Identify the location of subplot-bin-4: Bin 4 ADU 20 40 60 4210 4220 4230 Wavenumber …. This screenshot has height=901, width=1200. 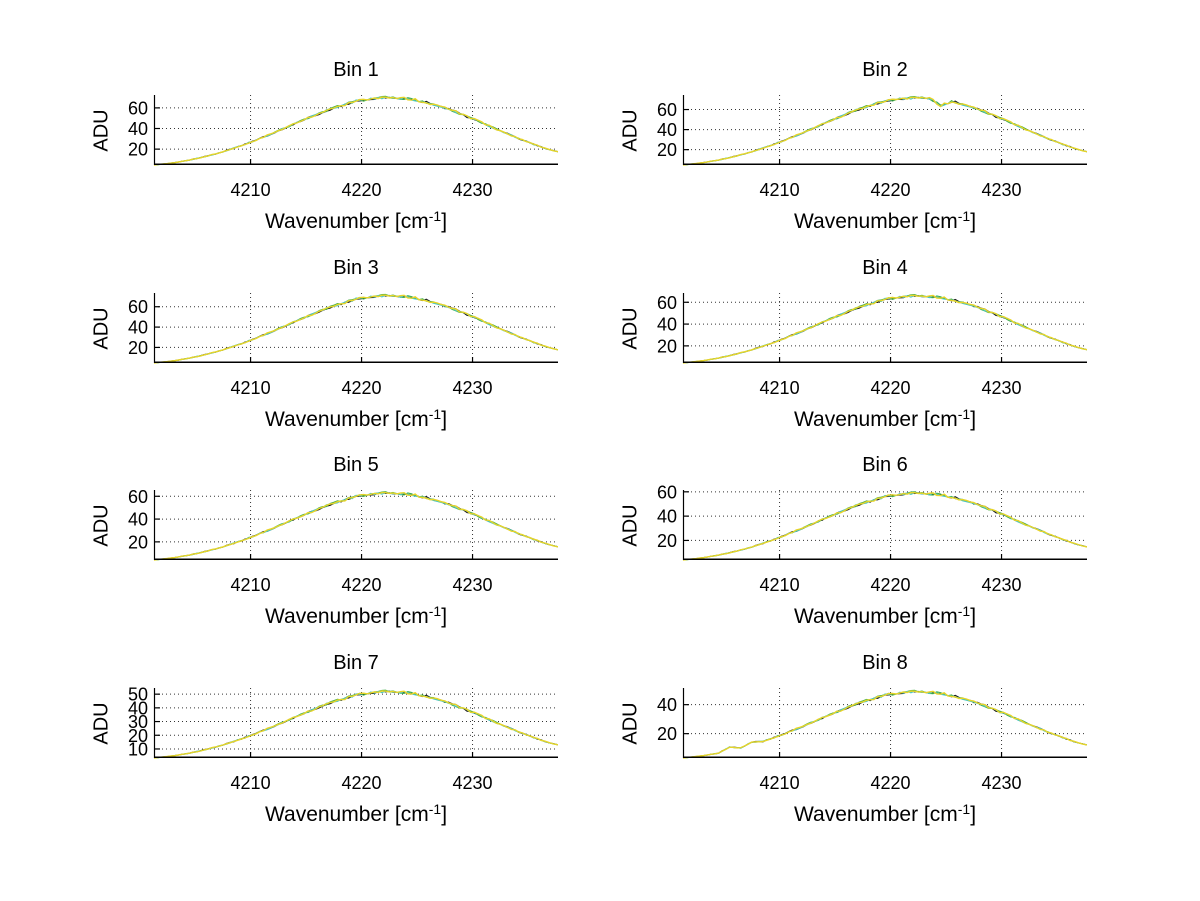
(853, 344).